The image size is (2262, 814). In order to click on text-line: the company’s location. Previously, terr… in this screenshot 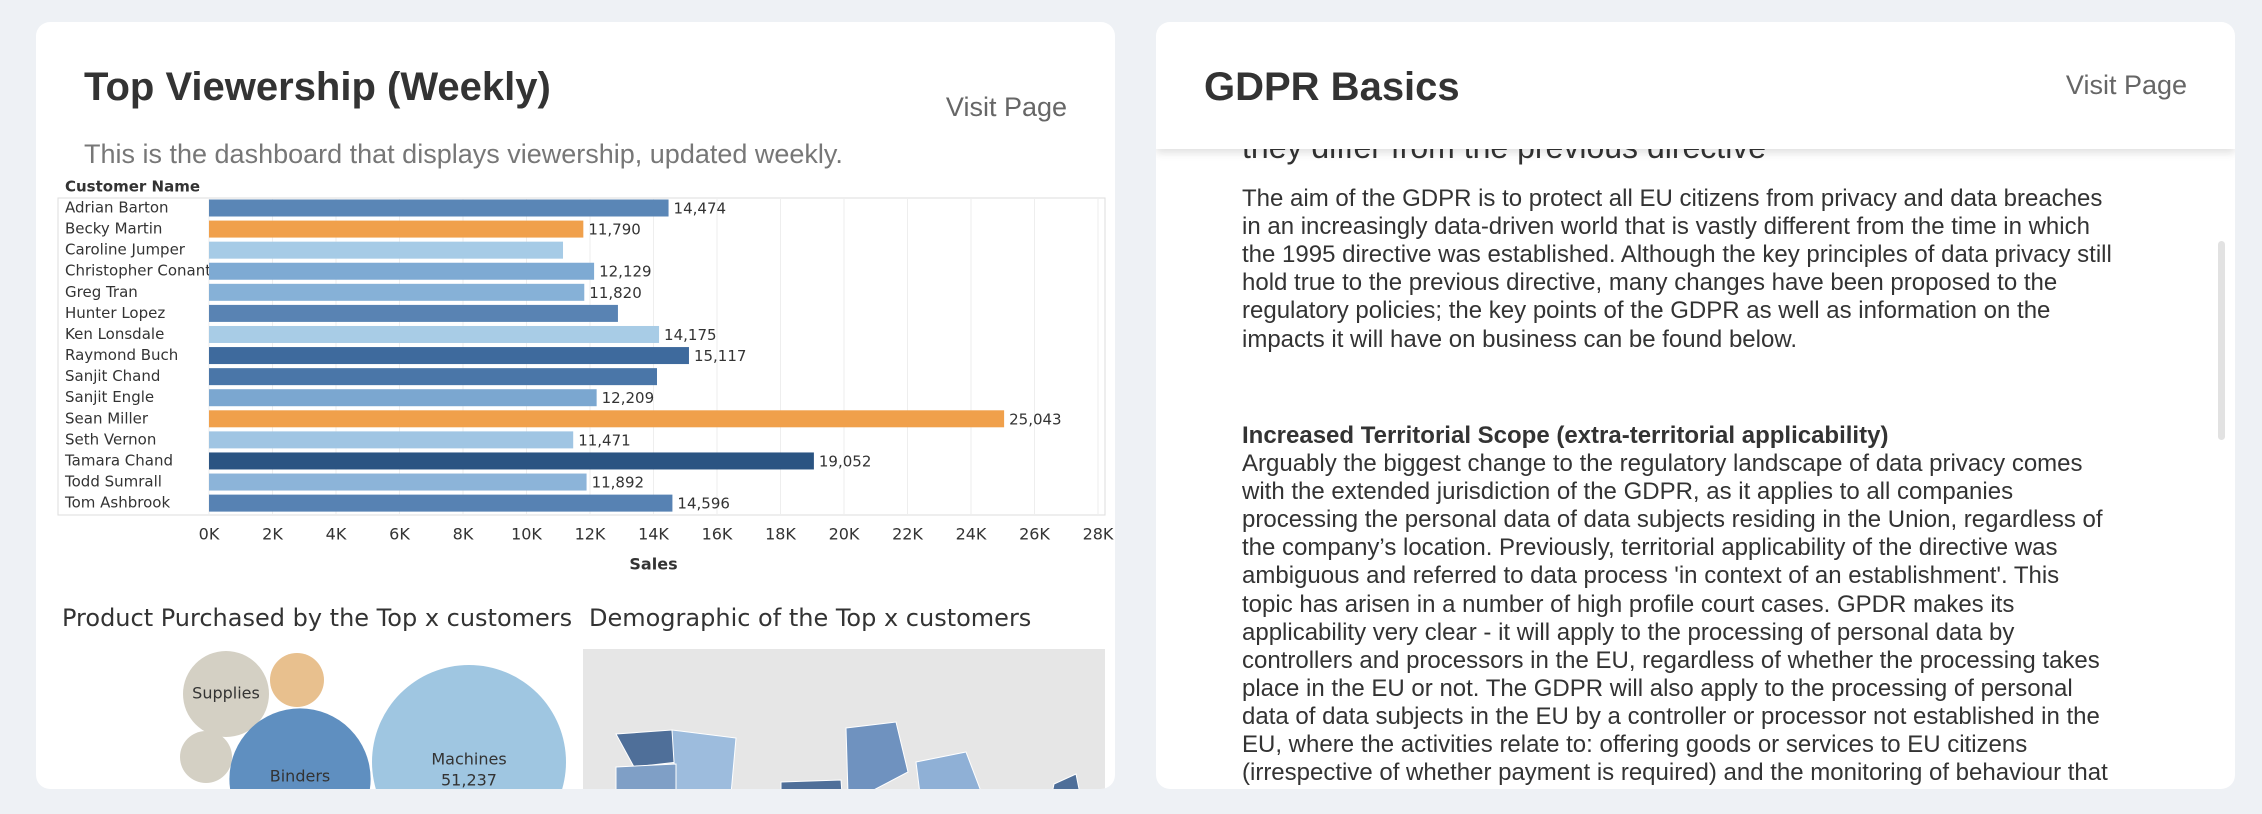, I will do `click(1650, 548)`.